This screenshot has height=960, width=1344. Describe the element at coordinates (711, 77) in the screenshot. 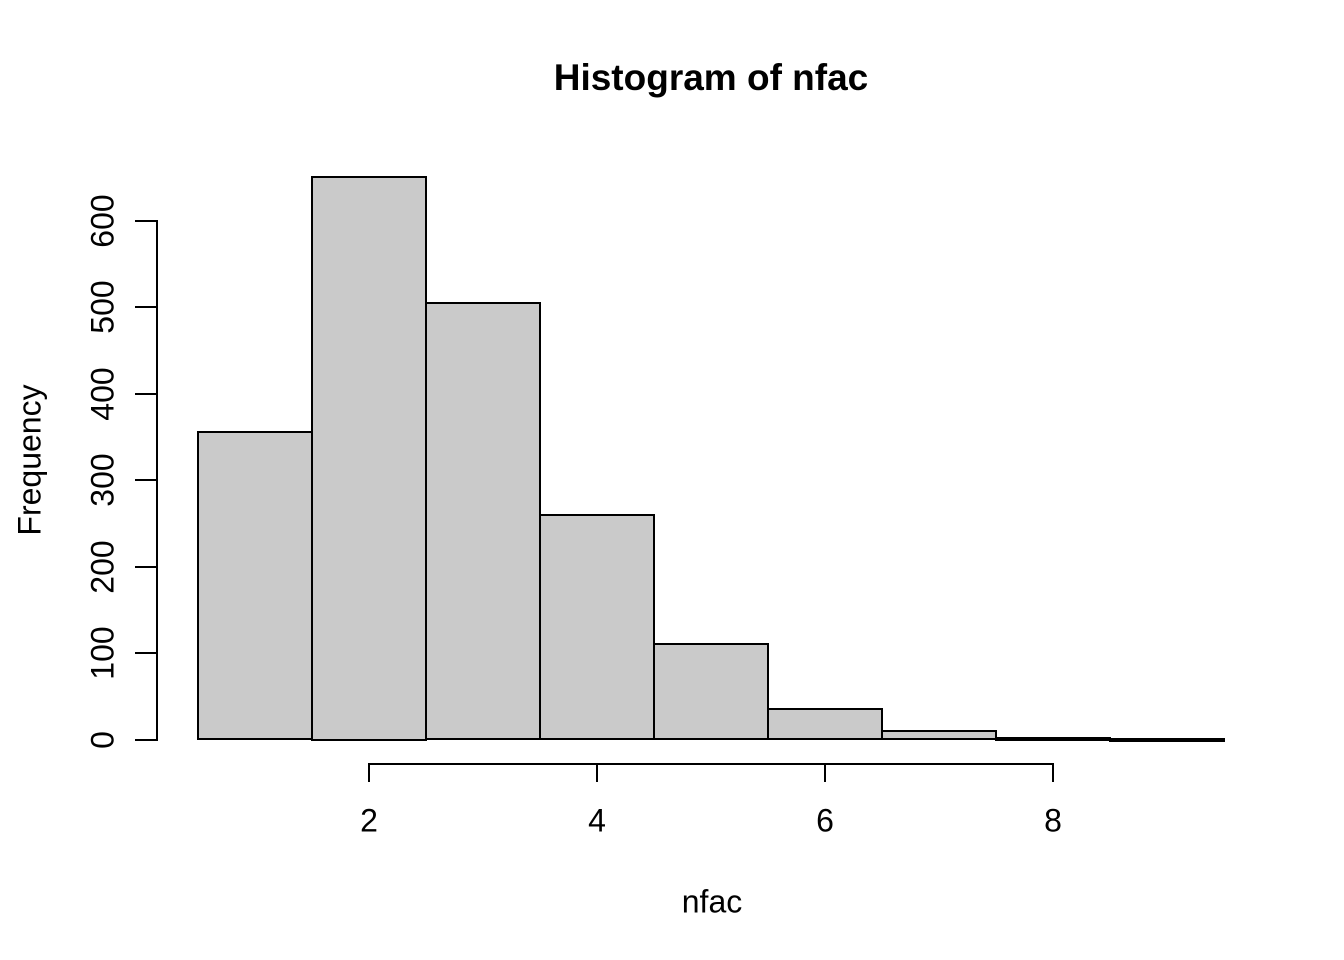

I see `chart-title: Histogram of nfac` at that location.